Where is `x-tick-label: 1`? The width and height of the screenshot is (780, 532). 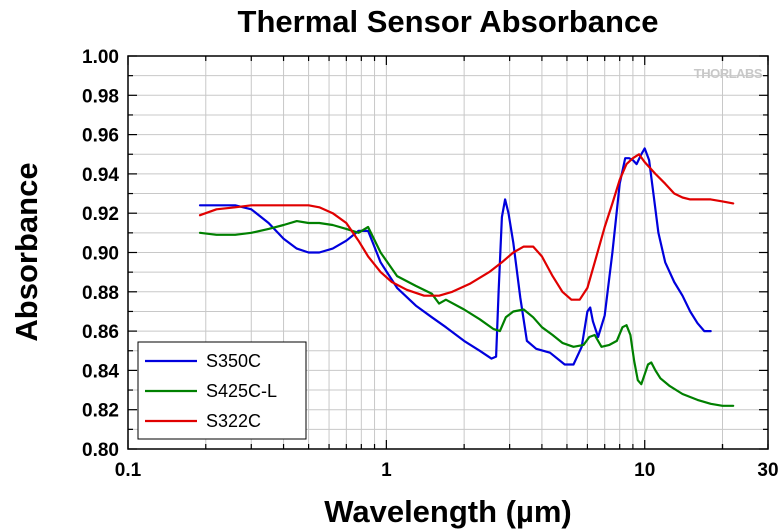 x-tick-label: 1 is located at coordinates (386, 470).